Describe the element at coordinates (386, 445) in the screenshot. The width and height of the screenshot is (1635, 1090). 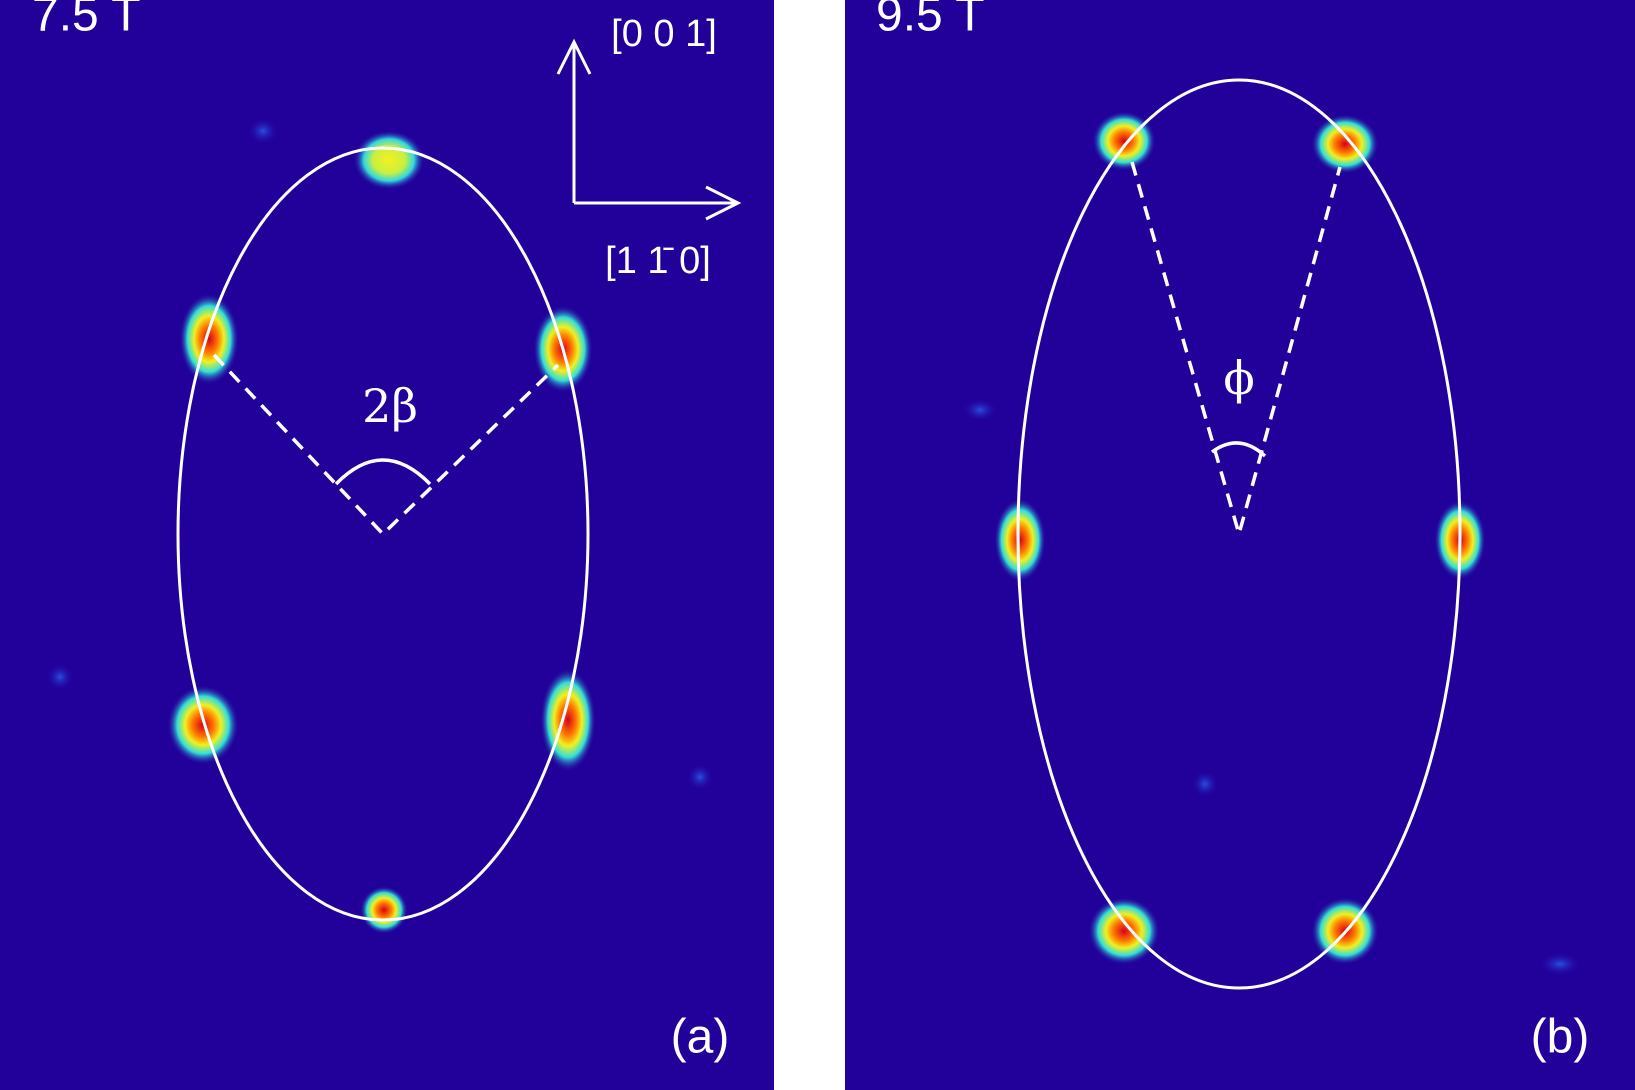
I see `angle-lines` at that location.